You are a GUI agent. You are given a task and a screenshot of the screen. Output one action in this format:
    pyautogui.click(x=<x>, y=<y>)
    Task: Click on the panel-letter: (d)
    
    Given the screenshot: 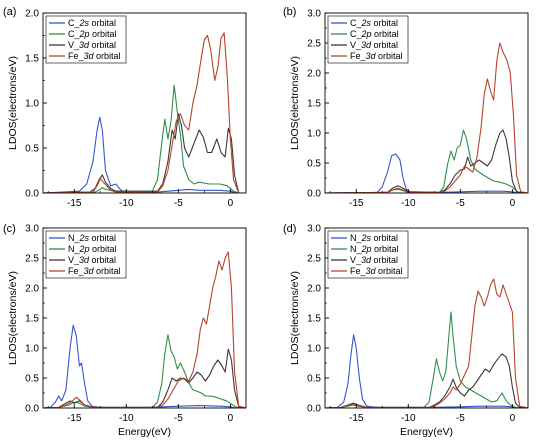 What is the action you would take?
    pyautogui.click(x=289, y=229)
    